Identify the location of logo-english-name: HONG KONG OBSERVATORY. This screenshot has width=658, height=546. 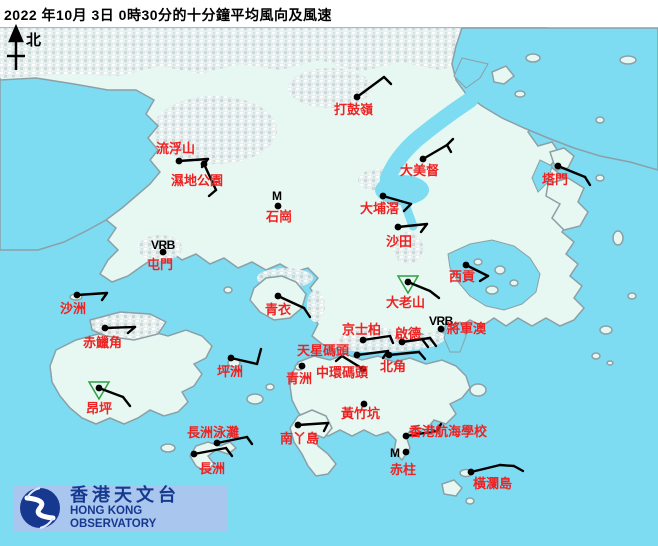
(113, 517).